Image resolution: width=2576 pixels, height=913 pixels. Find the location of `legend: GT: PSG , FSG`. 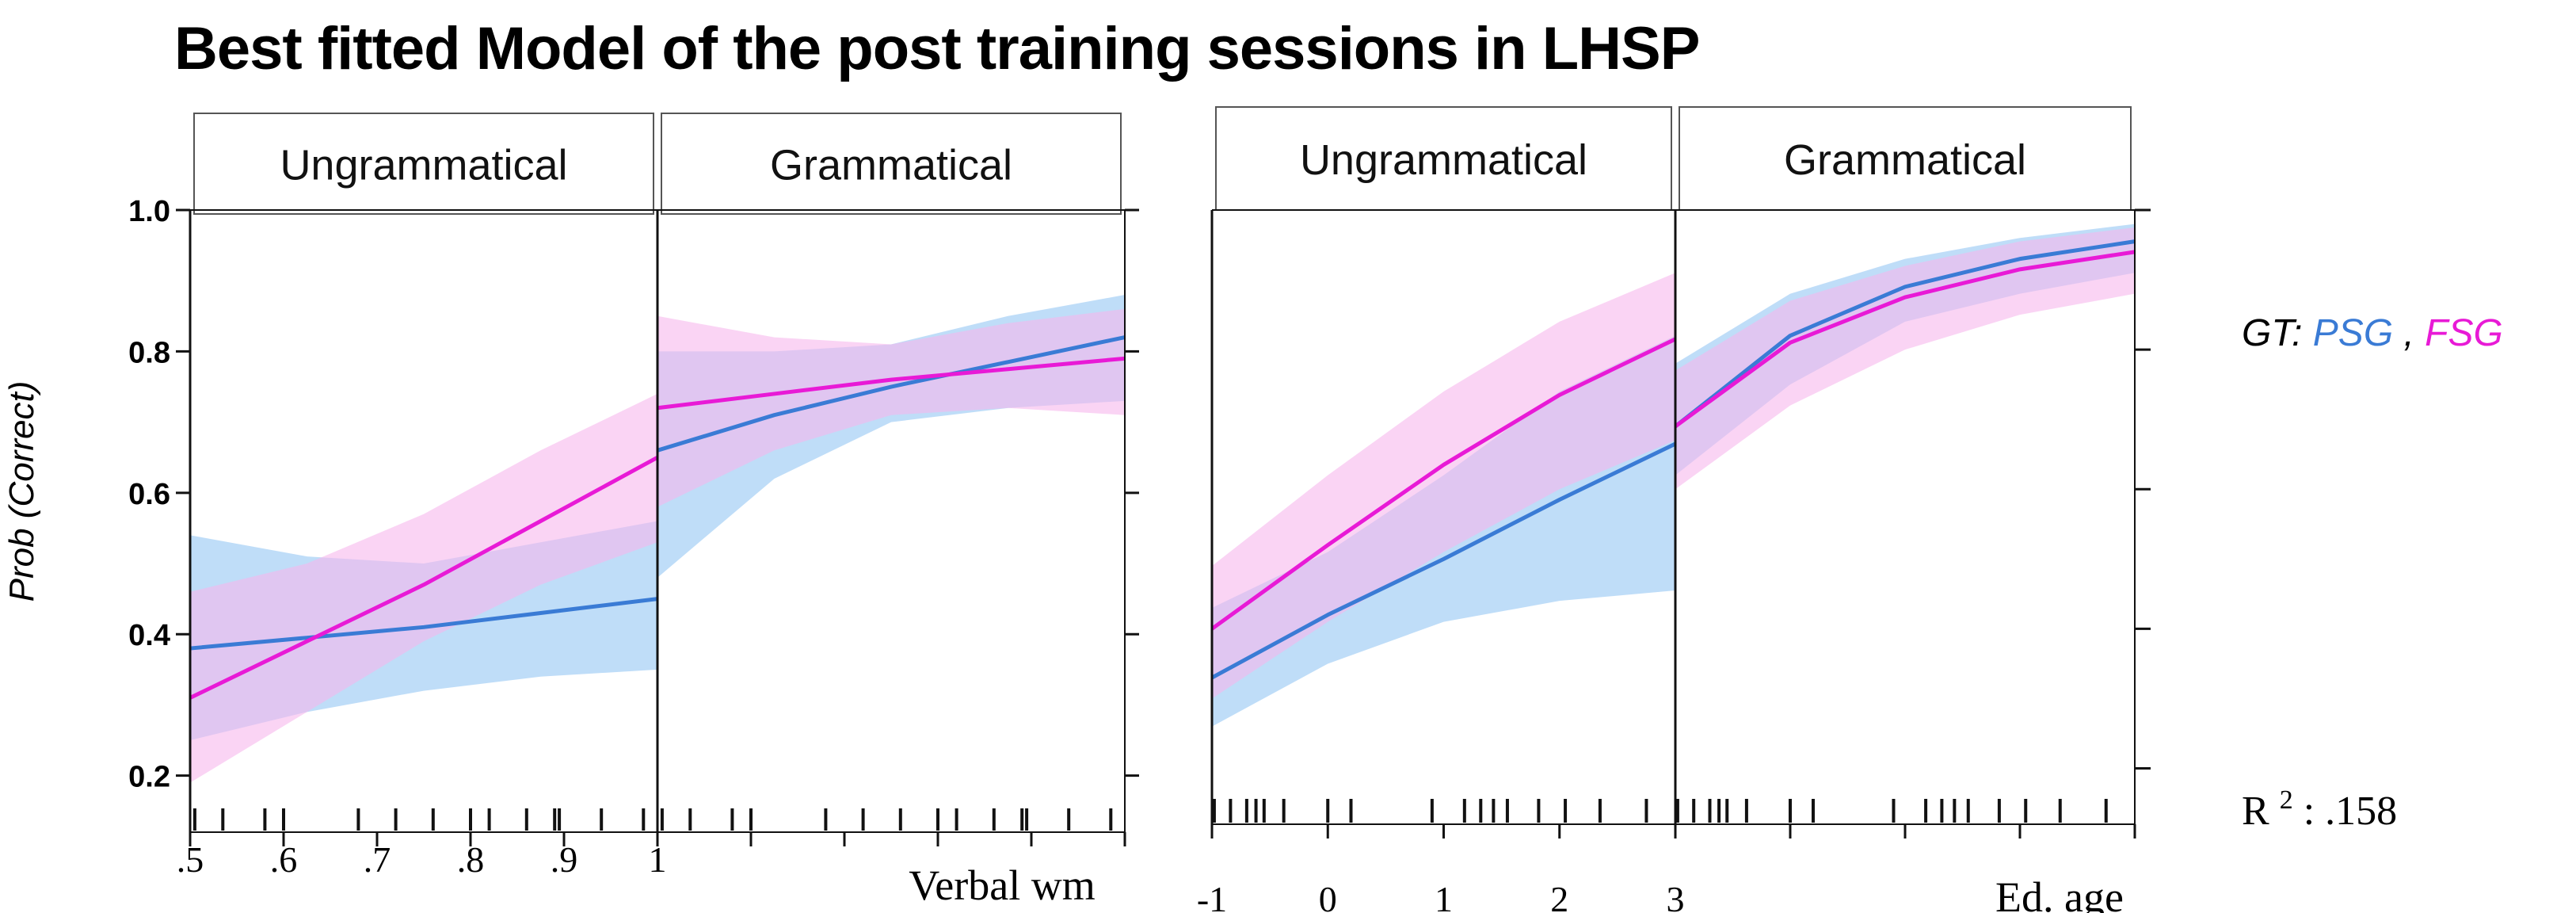

legend: GT: PSG , FSG is located at coordinates (2372, 333).